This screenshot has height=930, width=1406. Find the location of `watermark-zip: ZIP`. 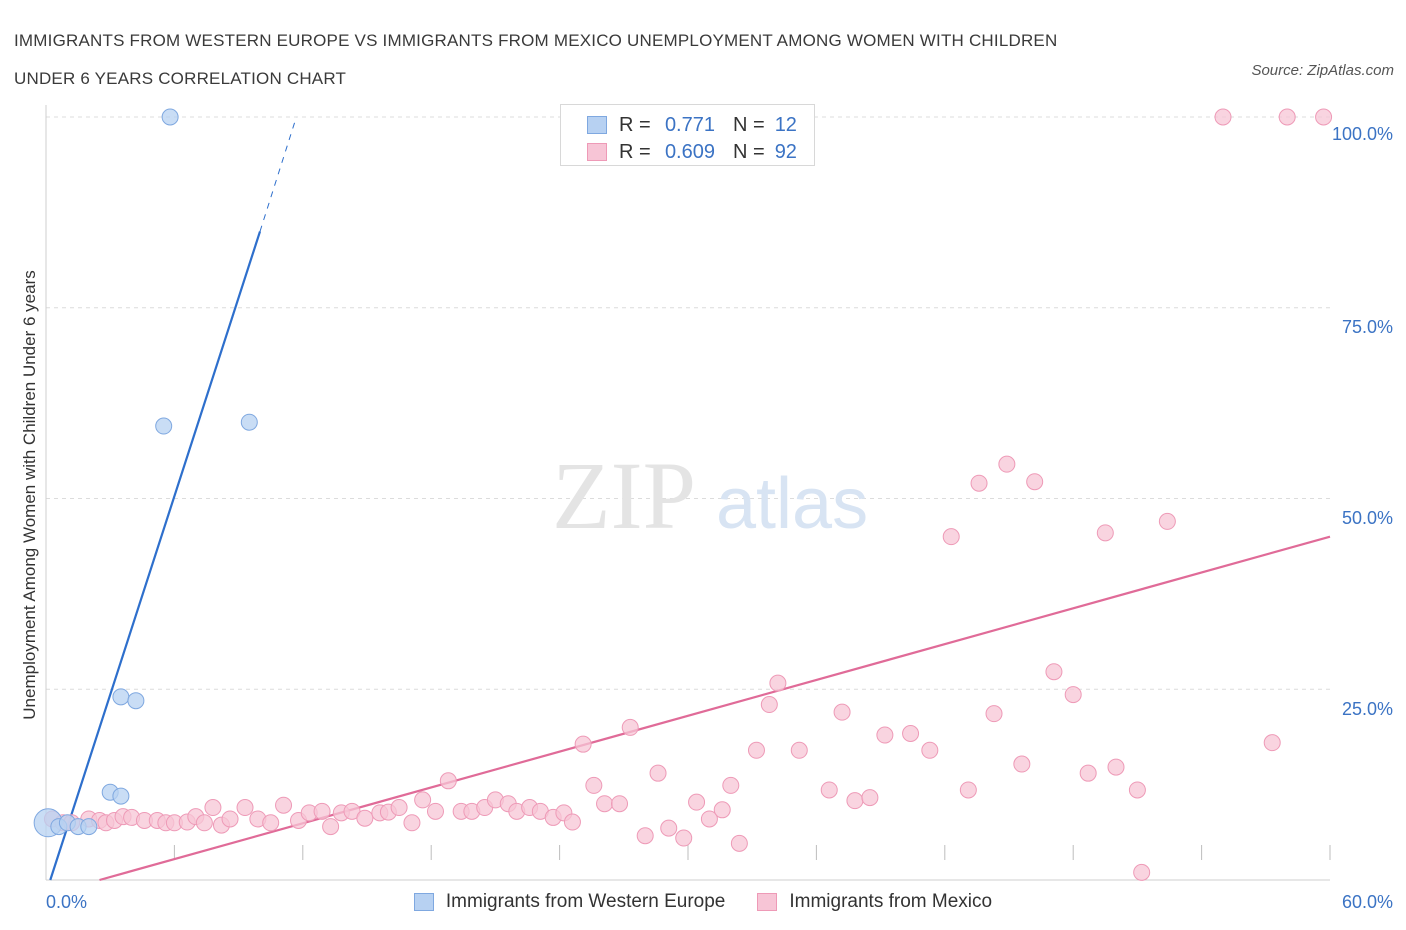

watermark-zip: ZIP is located at coordinates (624, 495).